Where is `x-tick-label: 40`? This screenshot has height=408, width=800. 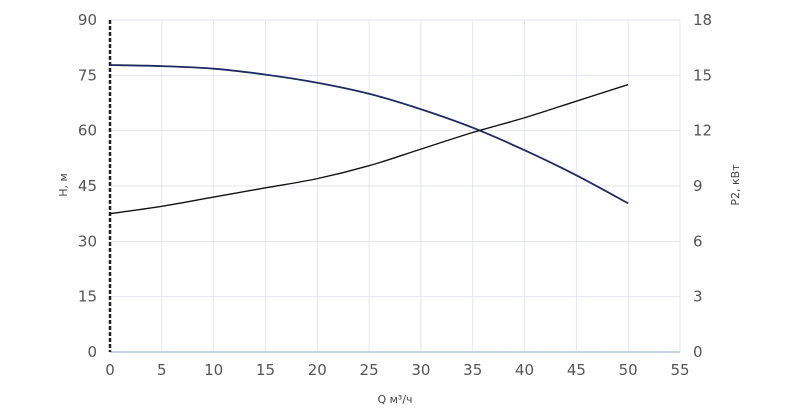
x-tick-label: 40 is located at coordinates (524, 370).